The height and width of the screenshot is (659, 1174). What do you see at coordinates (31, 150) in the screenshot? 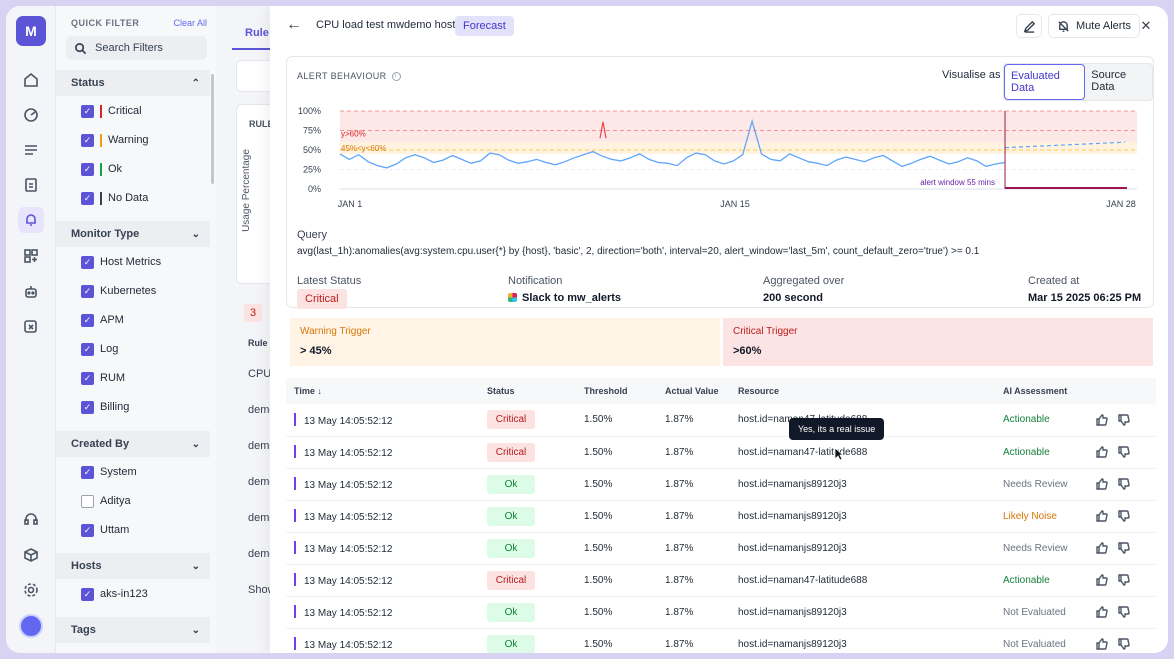
I see `logs-icon` at bounding box center [31, 150].